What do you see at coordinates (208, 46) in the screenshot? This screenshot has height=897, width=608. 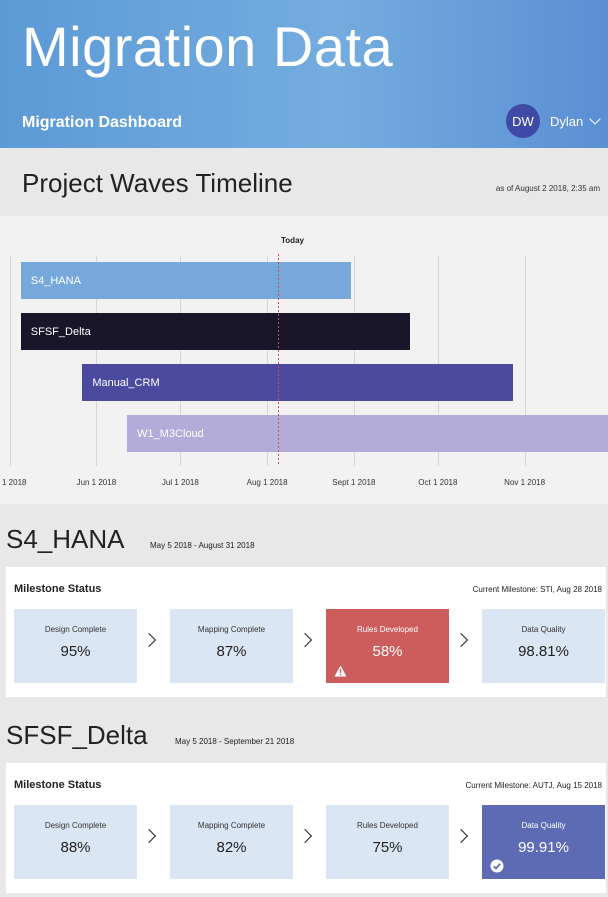 I see `app-title: Migration Data` at bounding box center [208, 46].